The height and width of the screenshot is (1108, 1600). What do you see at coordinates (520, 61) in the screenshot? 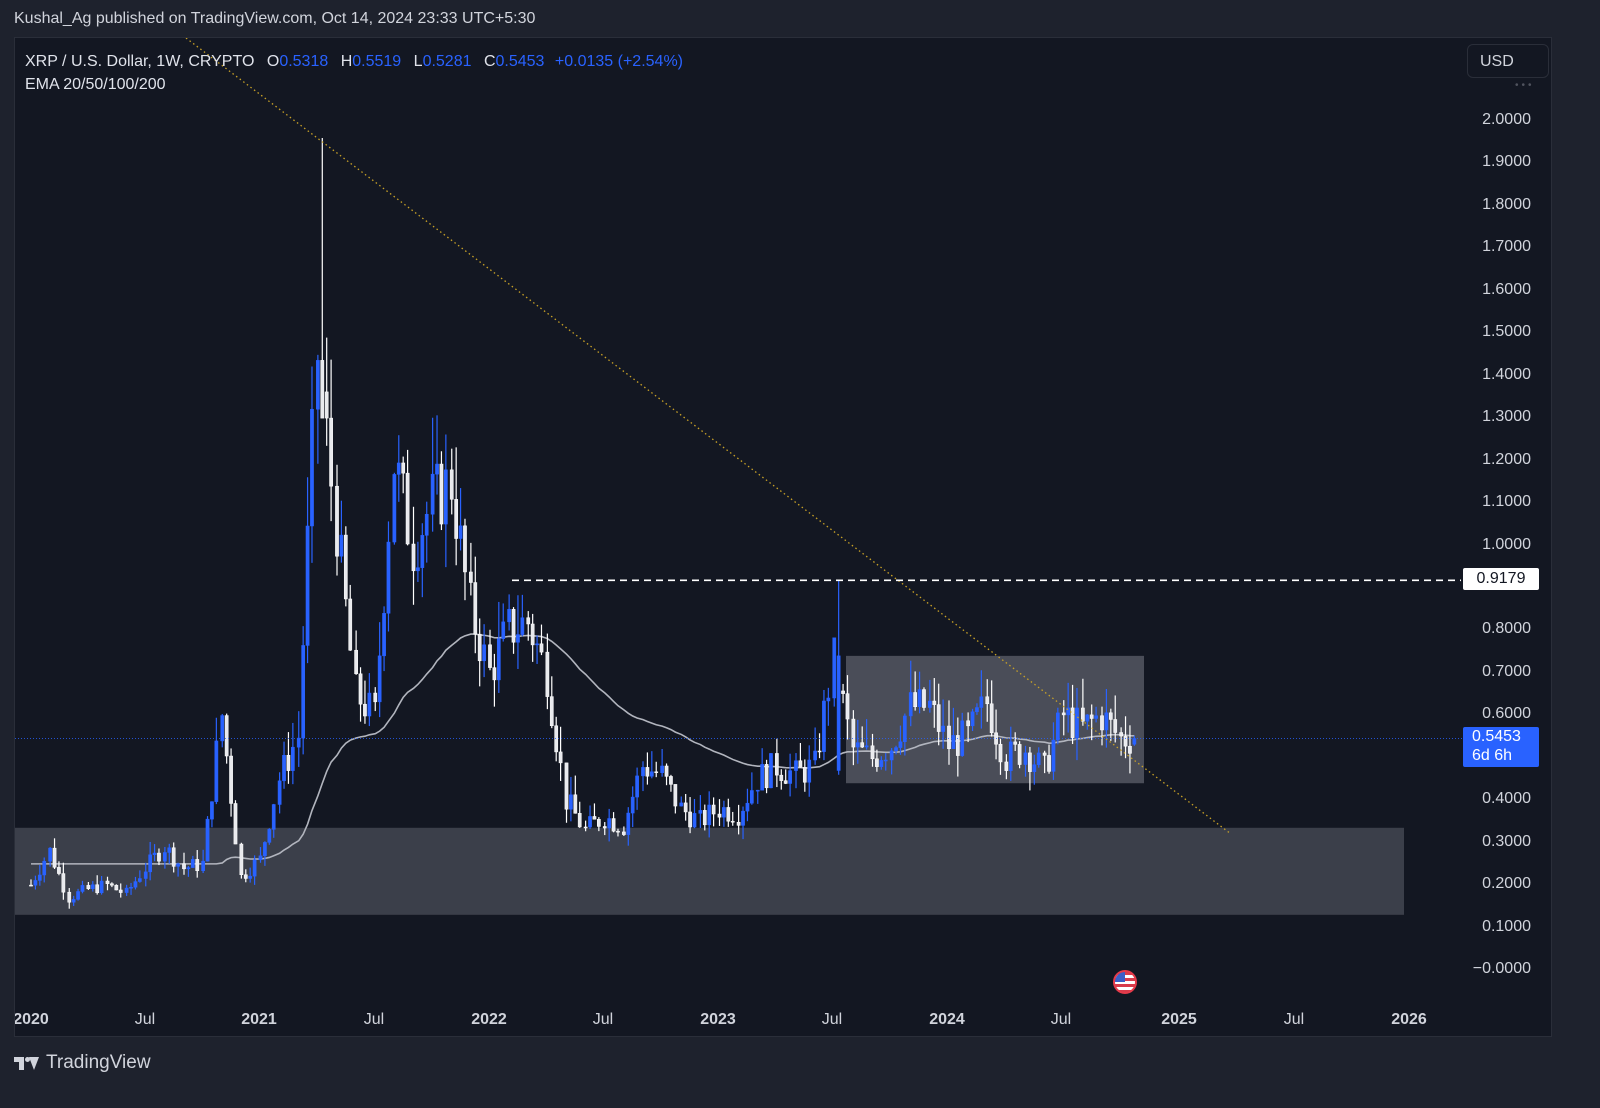
I see `close-value: 0.5453` at bounding box center [520, 61].